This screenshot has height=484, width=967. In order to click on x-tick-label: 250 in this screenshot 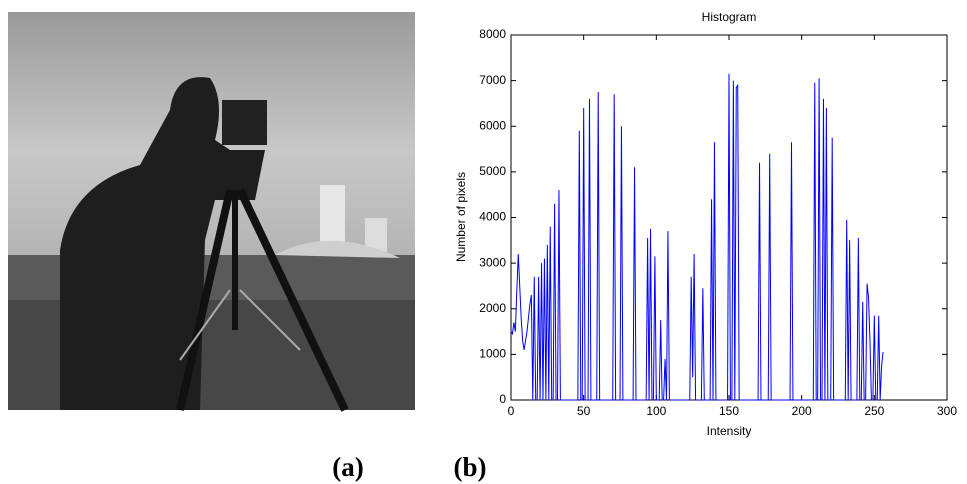, I will do `click(874, 411)`.